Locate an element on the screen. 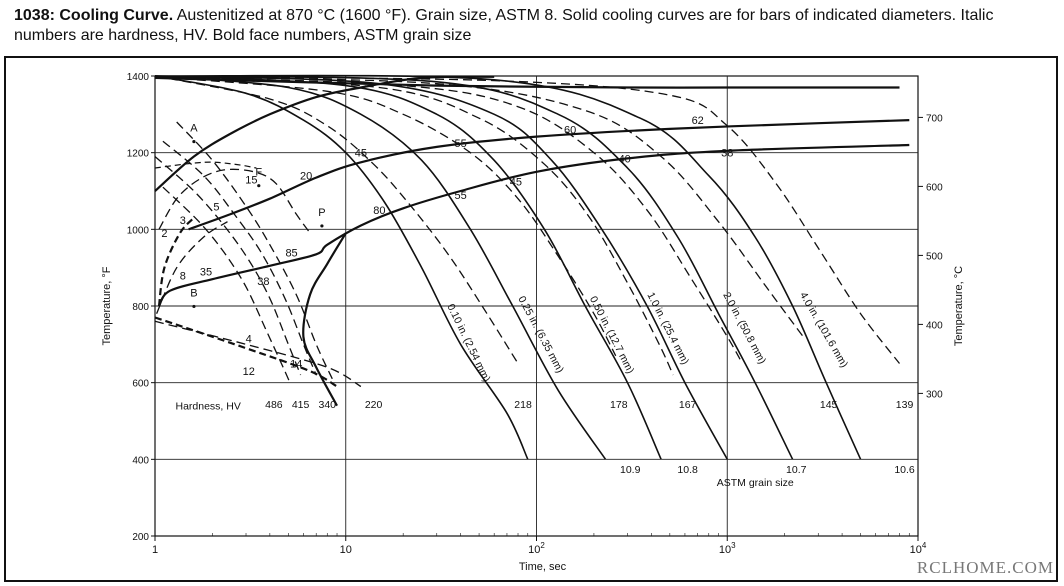  hardness-value: 218 is located at coordinates (523, 405).